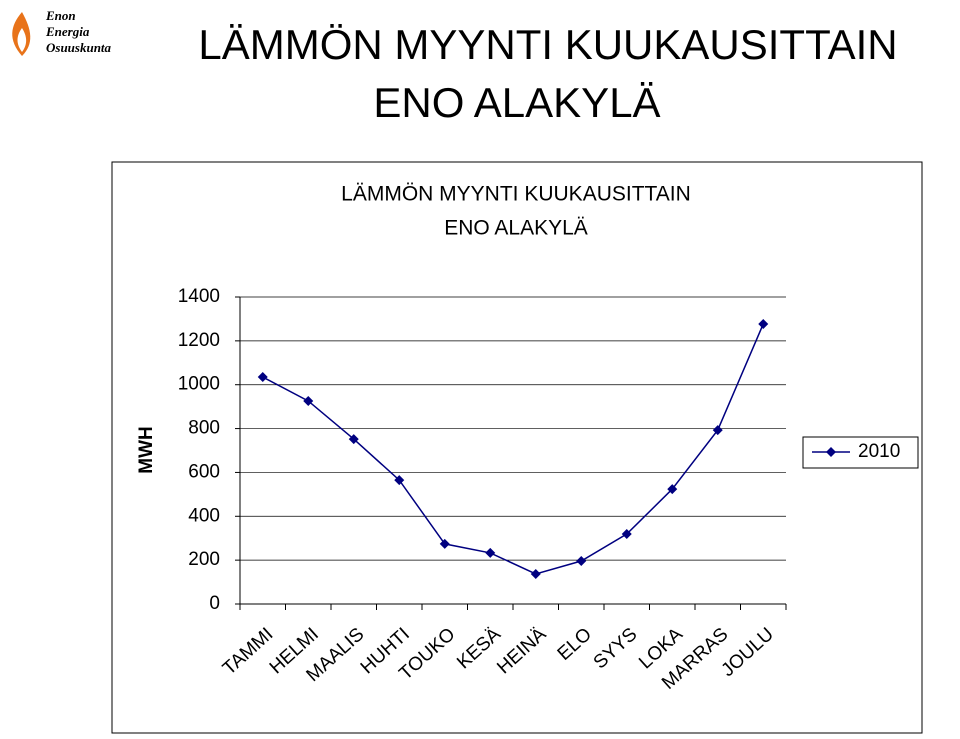  I want to click on y-tick-label: 600, so click(204, 471).